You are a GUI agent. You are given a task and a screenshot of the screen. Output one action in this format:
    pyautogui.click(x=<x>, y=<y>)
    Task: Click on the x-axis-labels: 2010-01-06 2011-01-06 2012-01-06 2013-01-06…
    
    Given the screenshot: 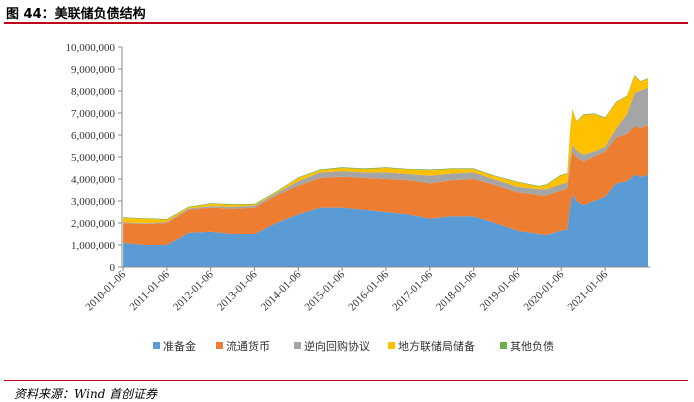 What is the action you would take?
    pyautogui.click(x=346, y=290)
    